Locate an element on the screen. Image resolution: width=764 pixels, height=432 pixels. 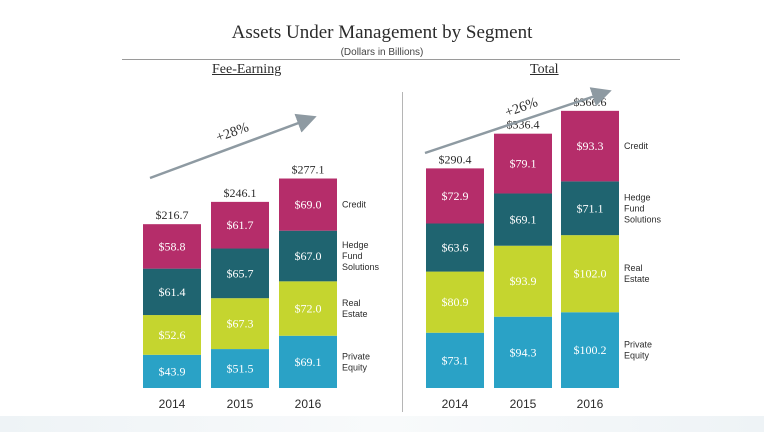
total-total-label-2014: $290.4 is located at coordinates (455, 159).